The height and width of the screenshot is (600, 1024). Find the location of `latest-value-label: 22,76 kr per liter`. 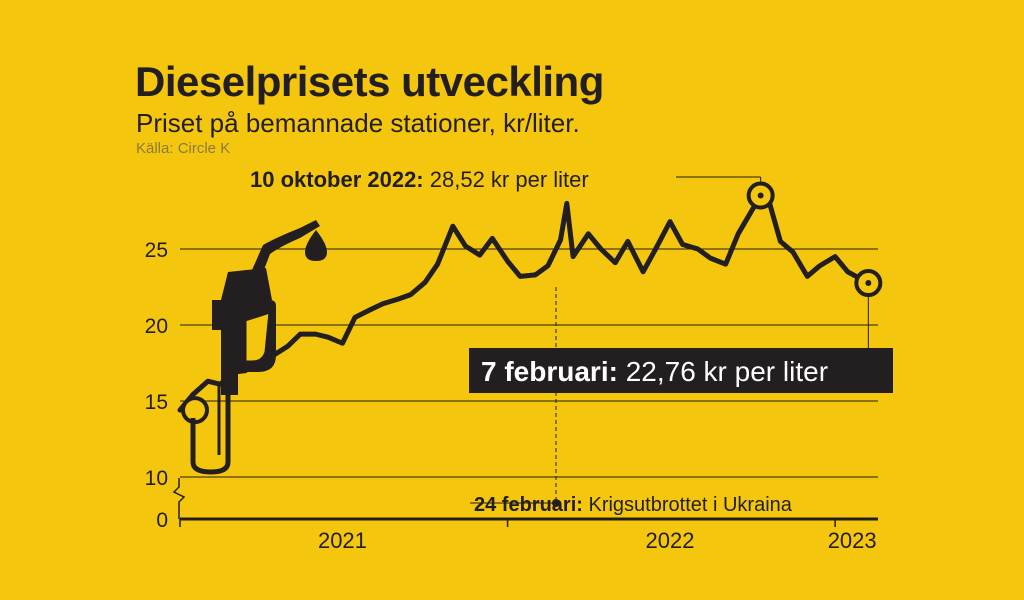

latest-value-label: 22,76 kr per liter is located at coordinates (727, 371).